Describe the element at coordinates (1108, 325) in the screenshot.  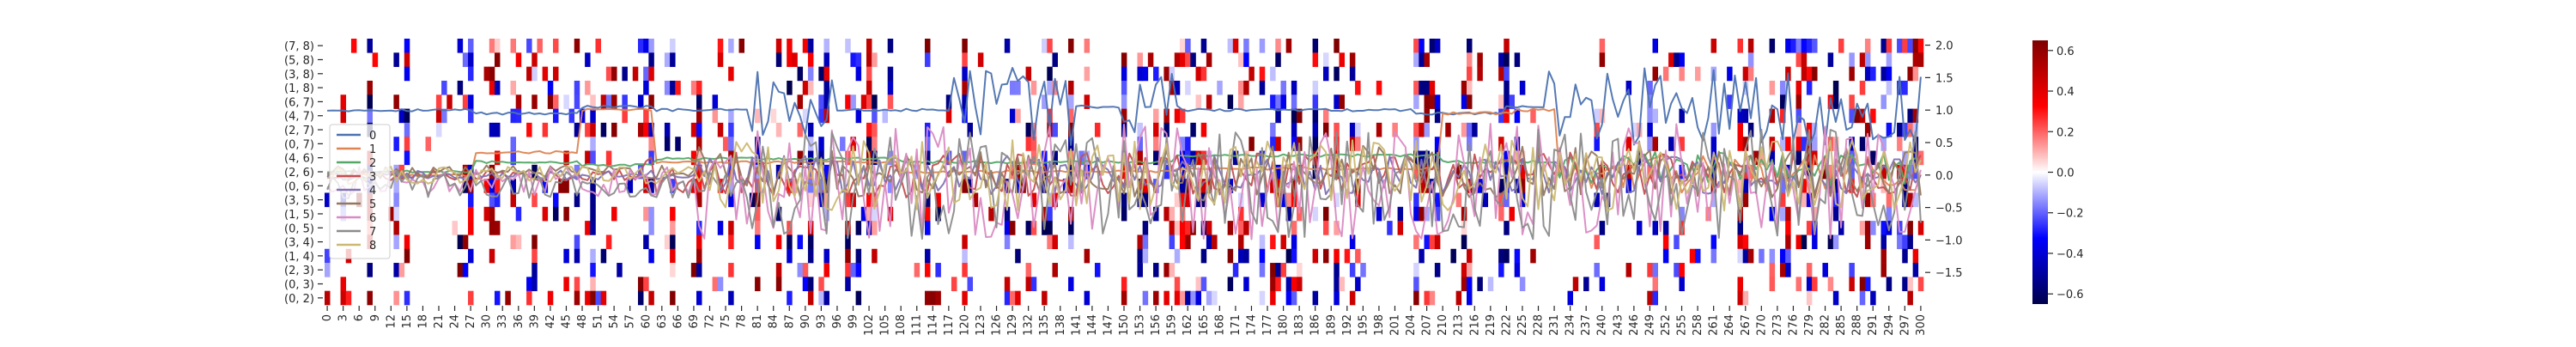
I see `x-tick-label: 147` at that location.